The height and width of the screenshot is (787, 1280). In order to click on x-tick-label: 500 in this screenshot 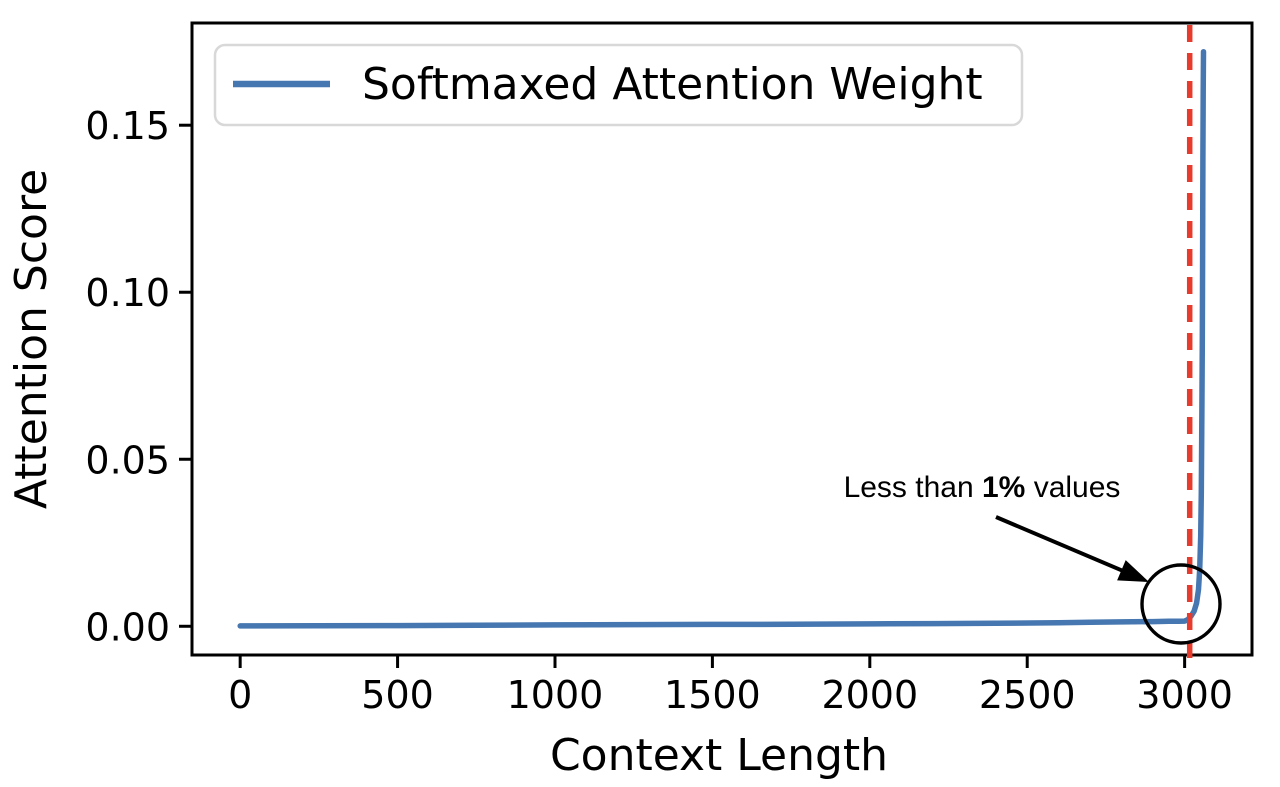, I will do `click(397, 695)`.